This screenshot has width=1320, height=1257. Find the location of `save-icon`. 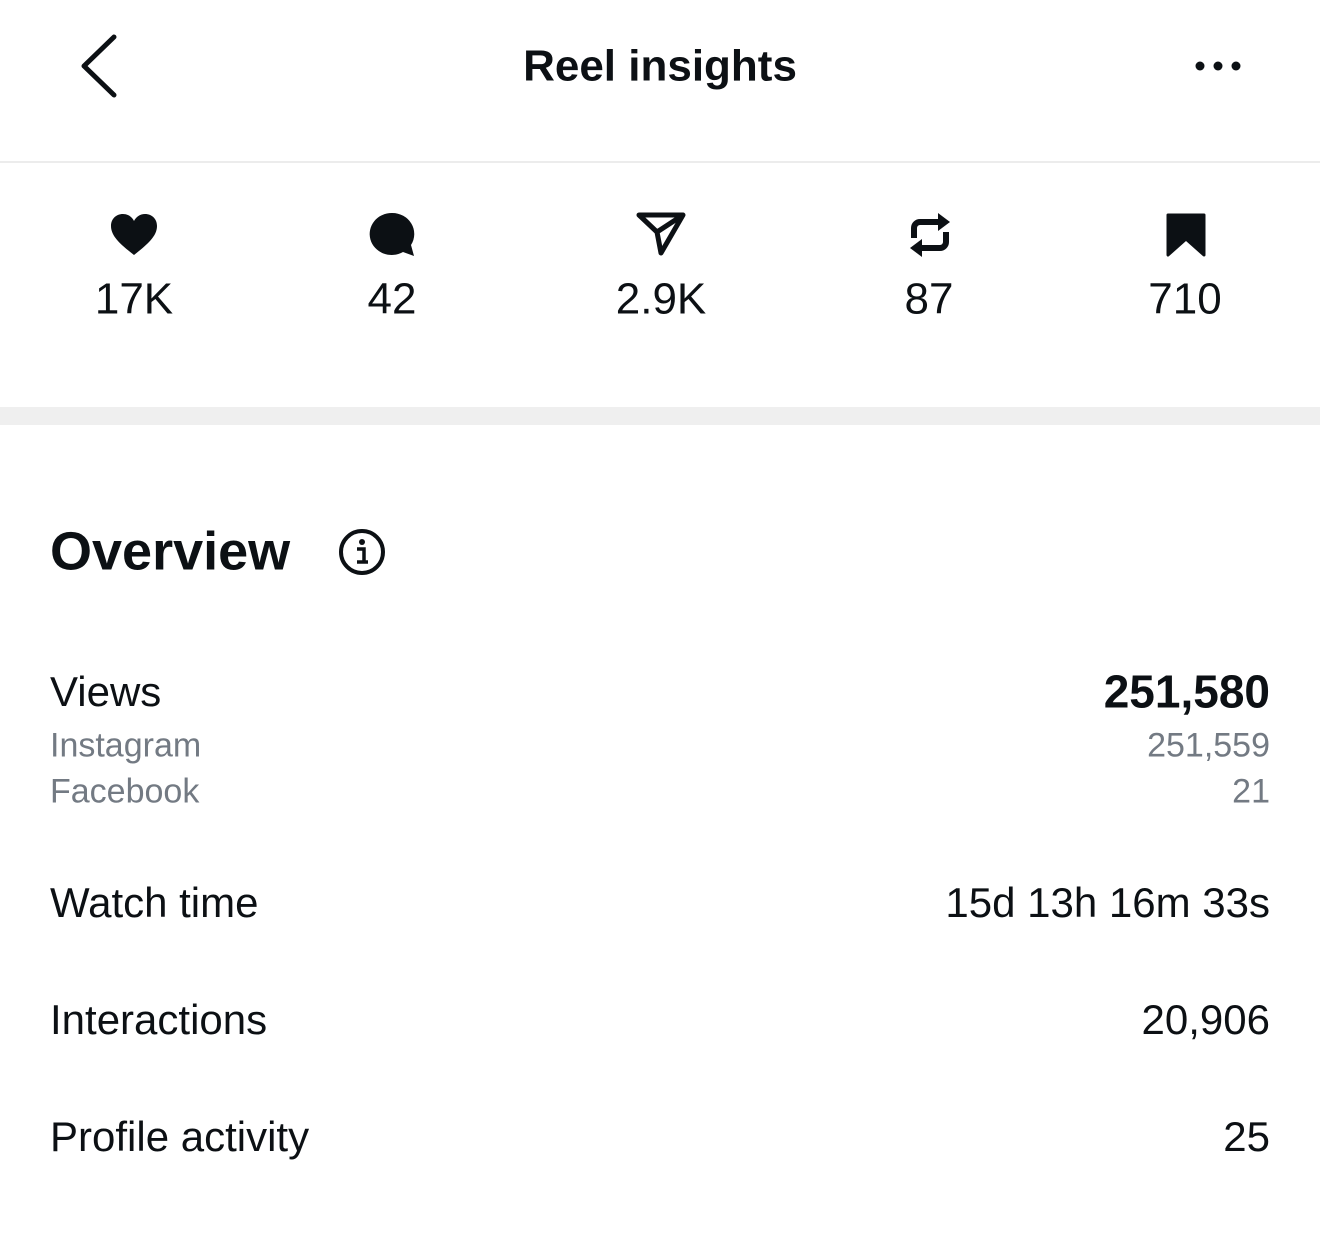

save-icon is located at coordinates (1186, 235).